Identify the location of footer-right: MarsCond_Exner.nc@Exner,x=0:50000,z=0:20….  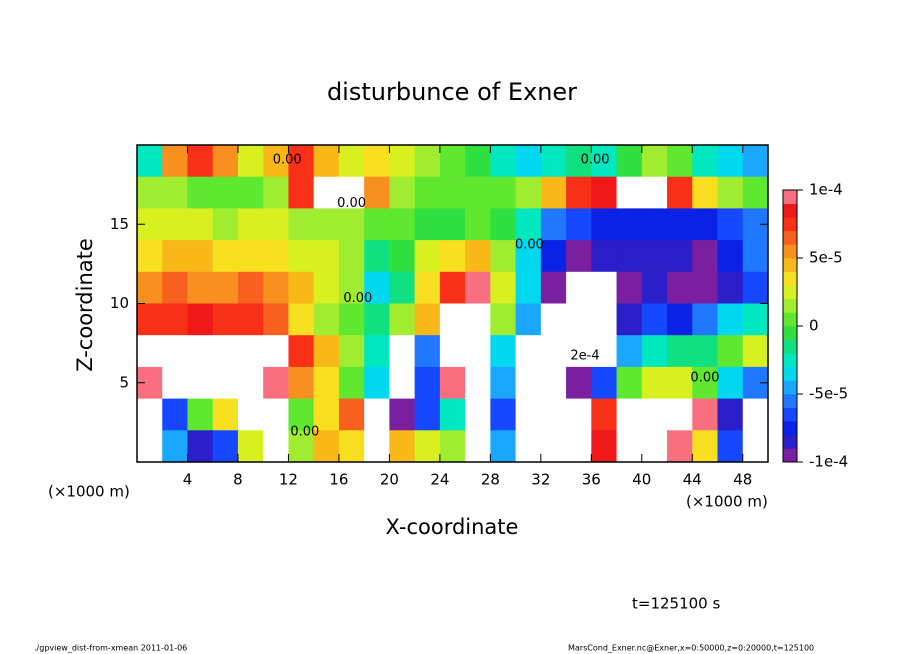
(691, 648).